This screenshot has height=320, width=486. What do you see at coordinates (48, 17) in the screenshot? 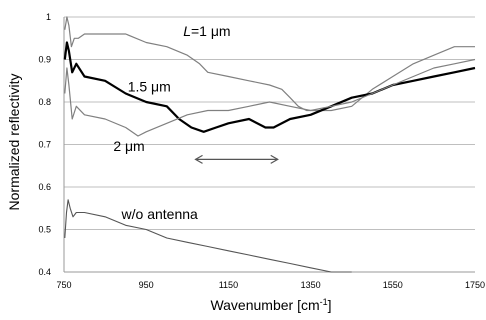
I see `y-tick-label-6: 1` at bounding box center [48, 17].